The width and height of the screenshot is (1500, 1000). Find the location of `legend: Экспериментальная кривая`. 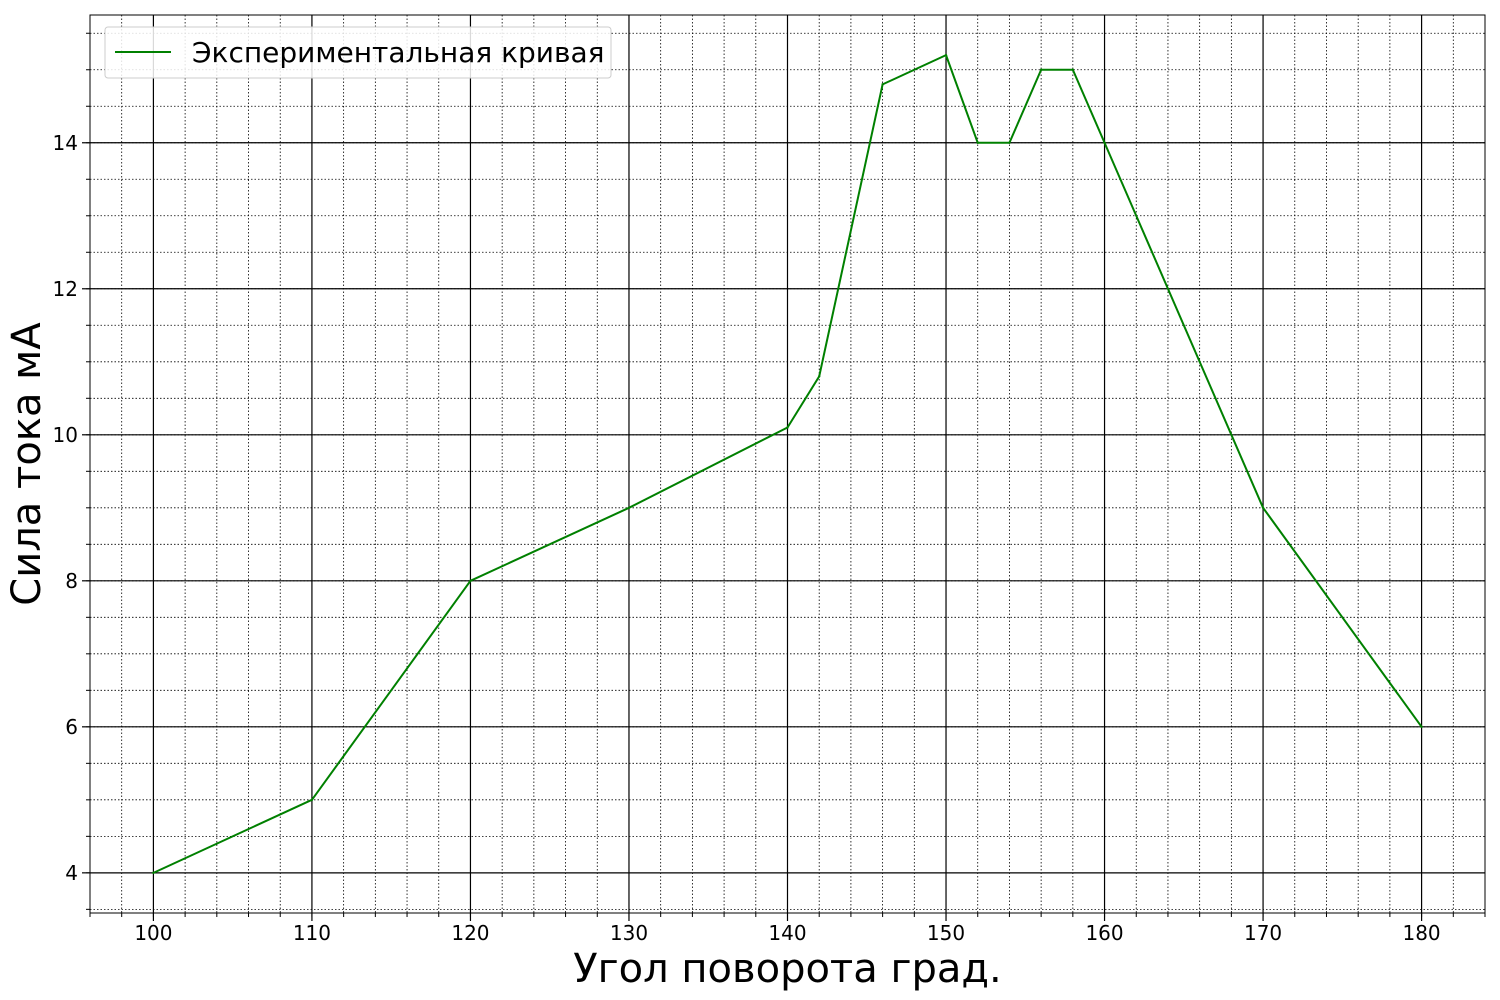

legend: Экспериментальная кривая is located at coordinates (358, 52).